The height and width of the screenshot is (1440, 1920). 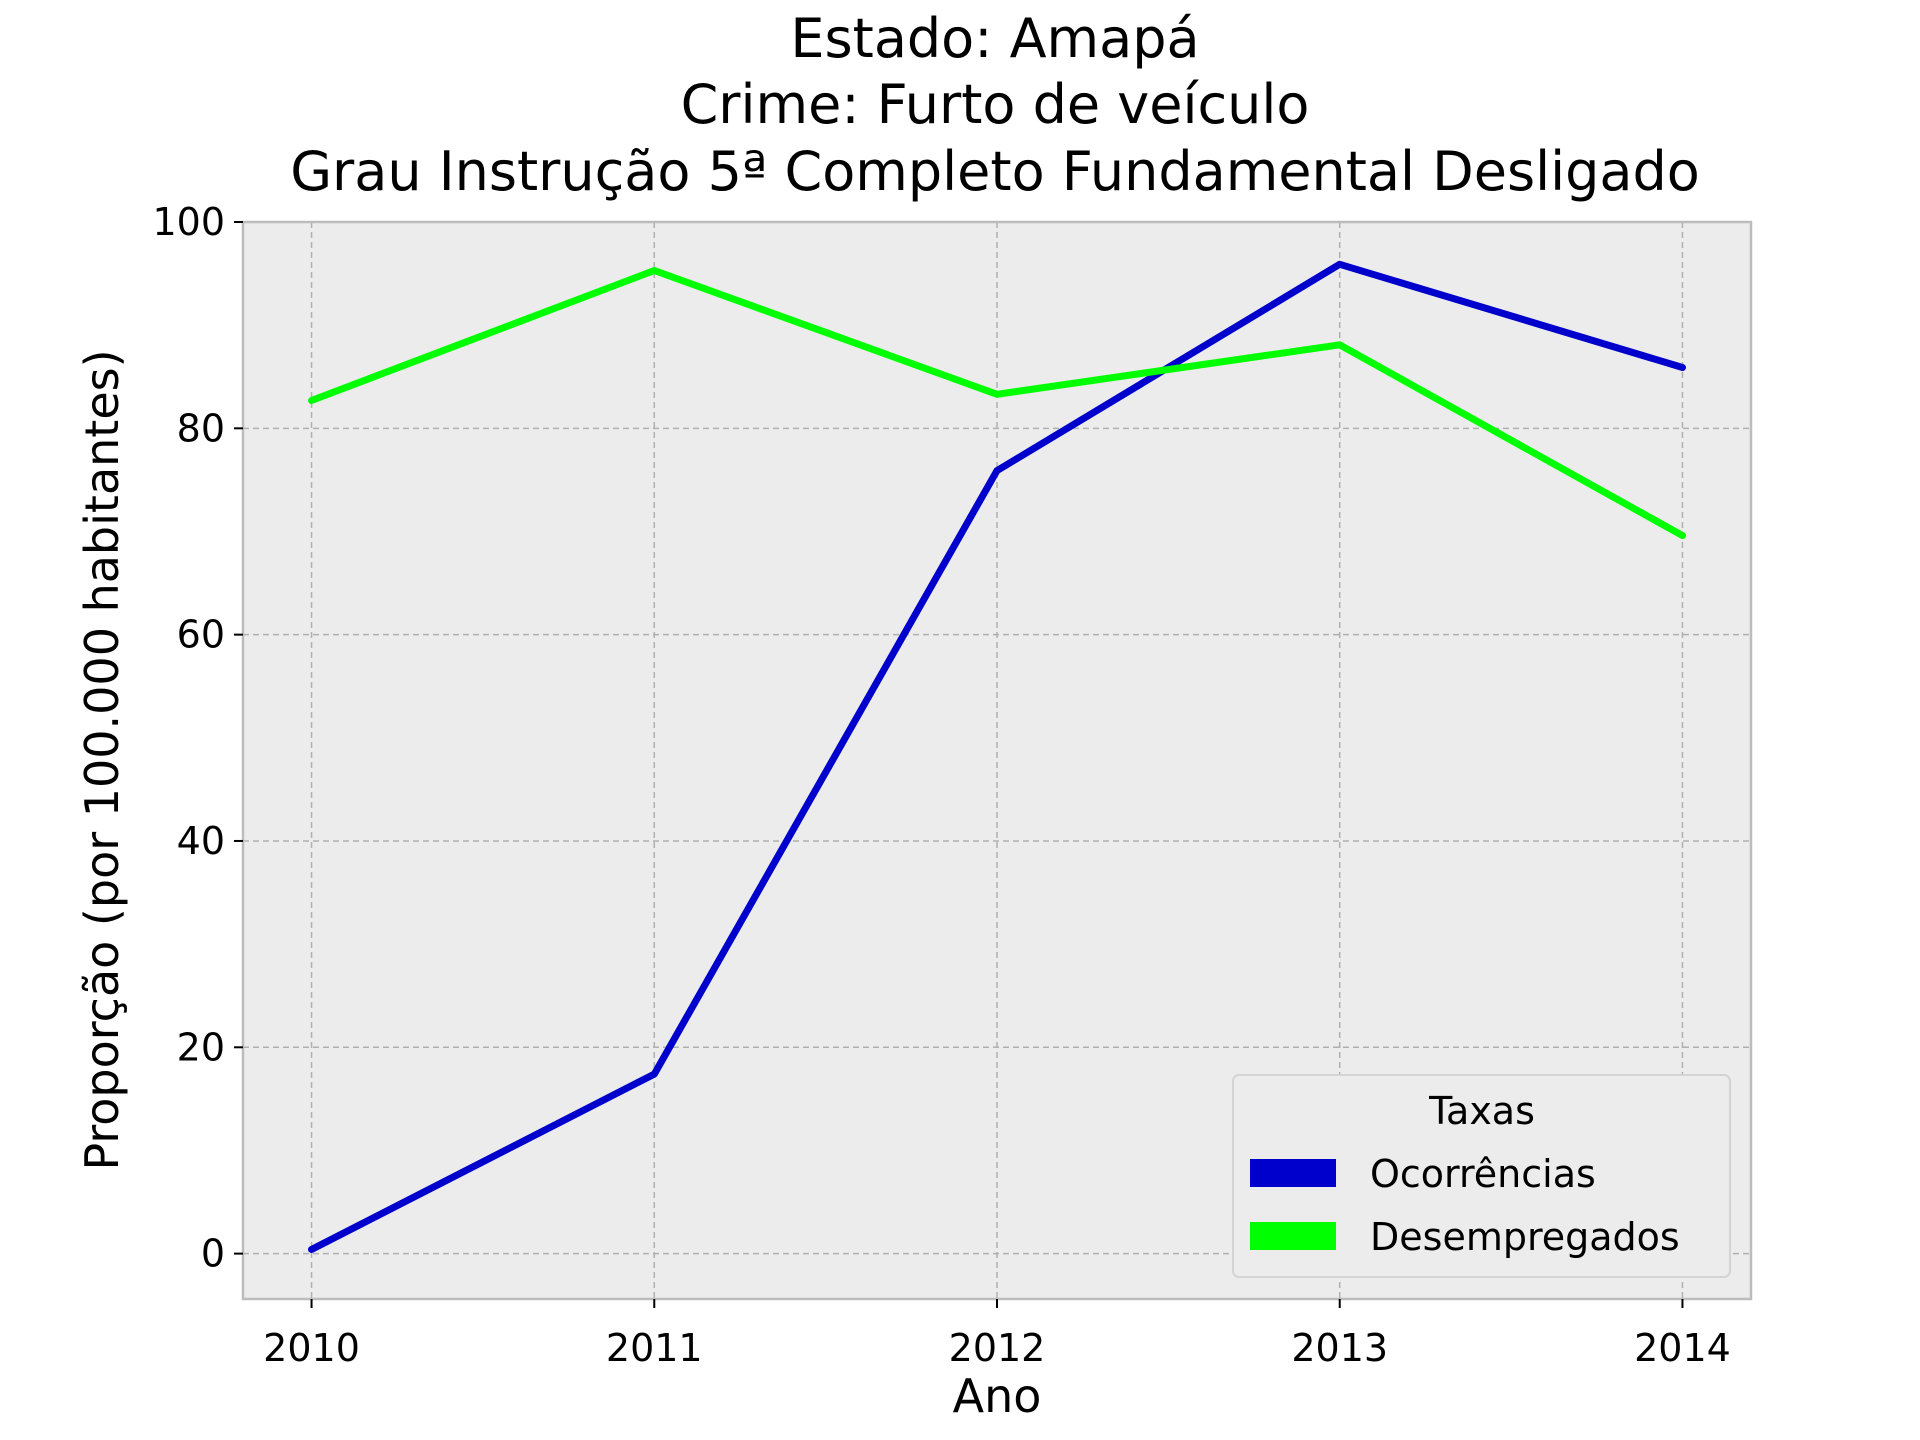 I want to click on legend-label-ocorrencias: Ocorrências, so click(x=1483, y=1174).